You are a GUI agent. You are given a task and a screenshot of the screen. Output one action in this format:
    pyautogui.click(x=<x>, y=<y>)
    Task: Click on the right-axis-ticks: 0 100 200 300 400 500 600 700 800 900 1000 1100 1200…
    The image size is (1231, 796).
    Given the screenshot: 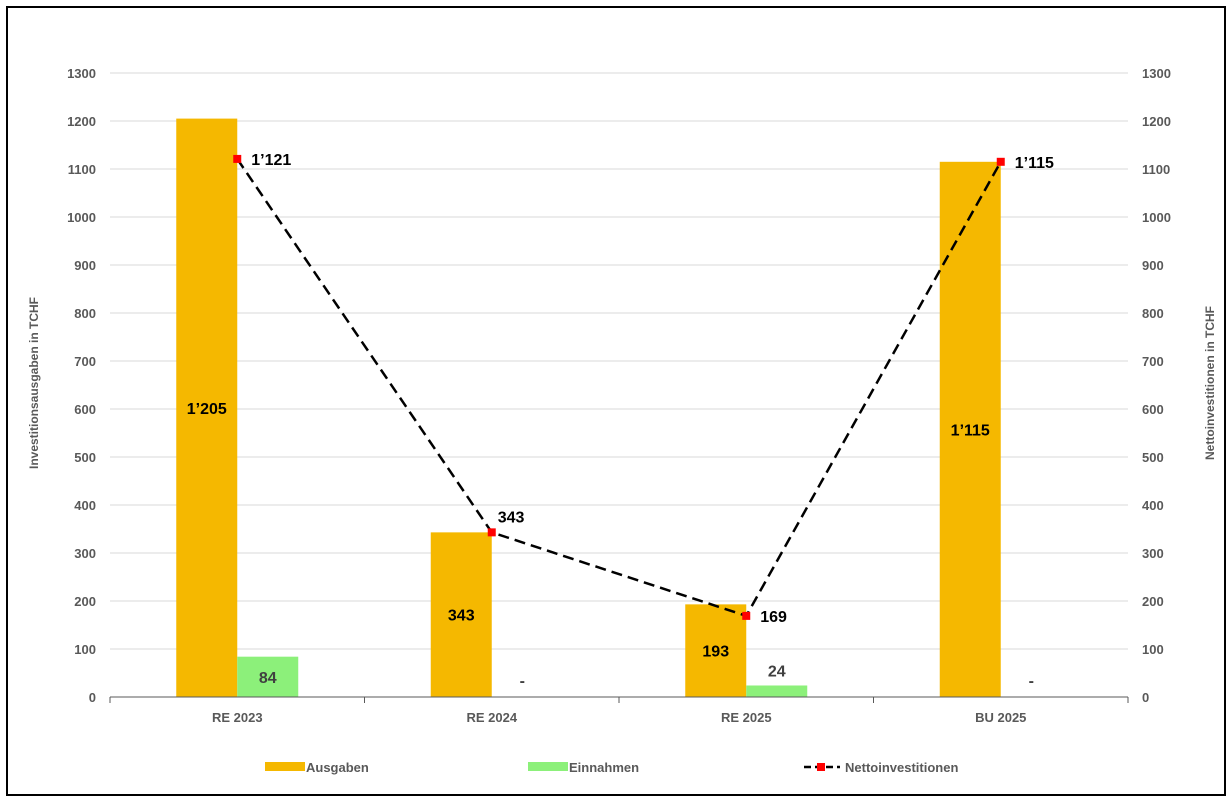 What is the action you would take?
    pyautogui.click(x=1156, y=385)
    